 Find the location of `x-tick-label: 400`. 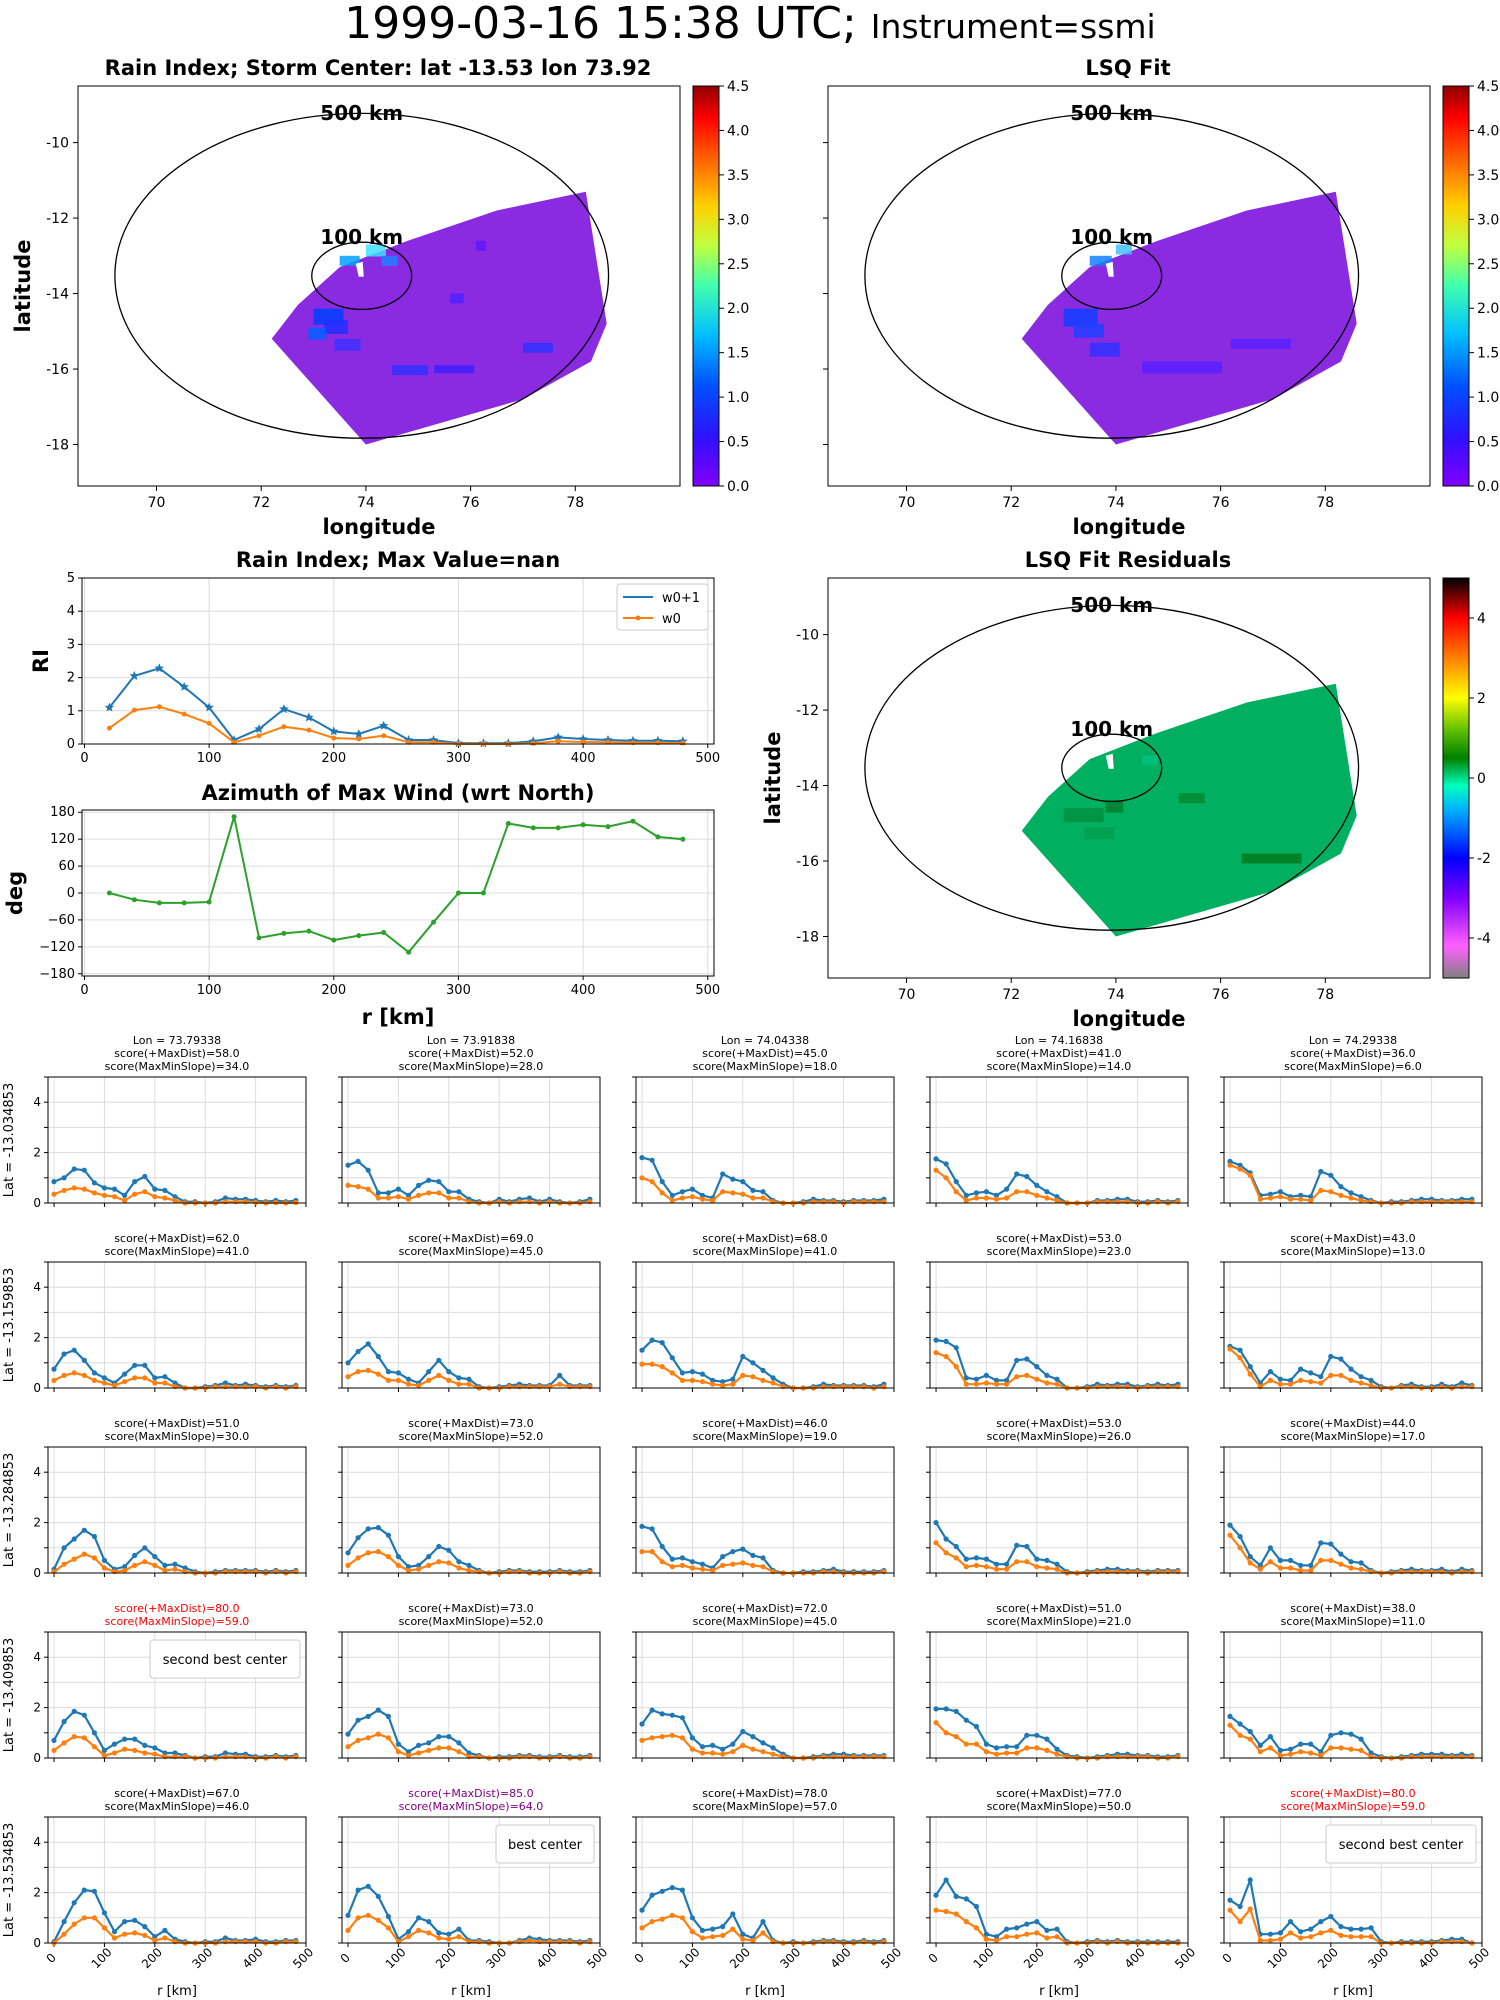

x-tick-label: 400 is located at coordinates (583, 990).